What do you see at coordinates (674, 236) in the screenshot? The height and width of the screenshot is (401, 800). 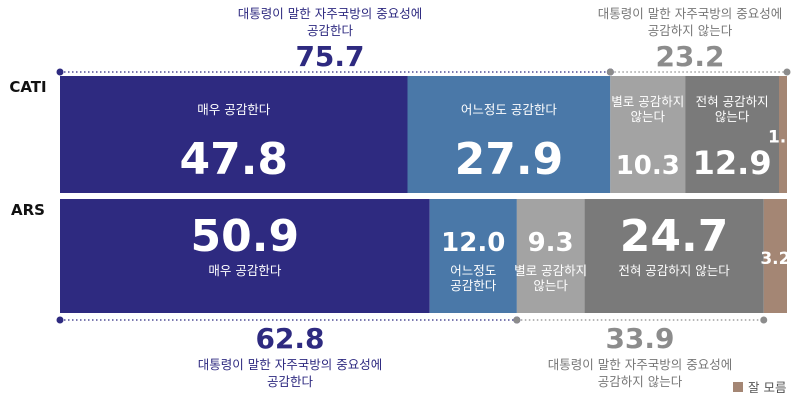 I see `value-label-ars-3: 24.7` at bounding box center [674, 236].